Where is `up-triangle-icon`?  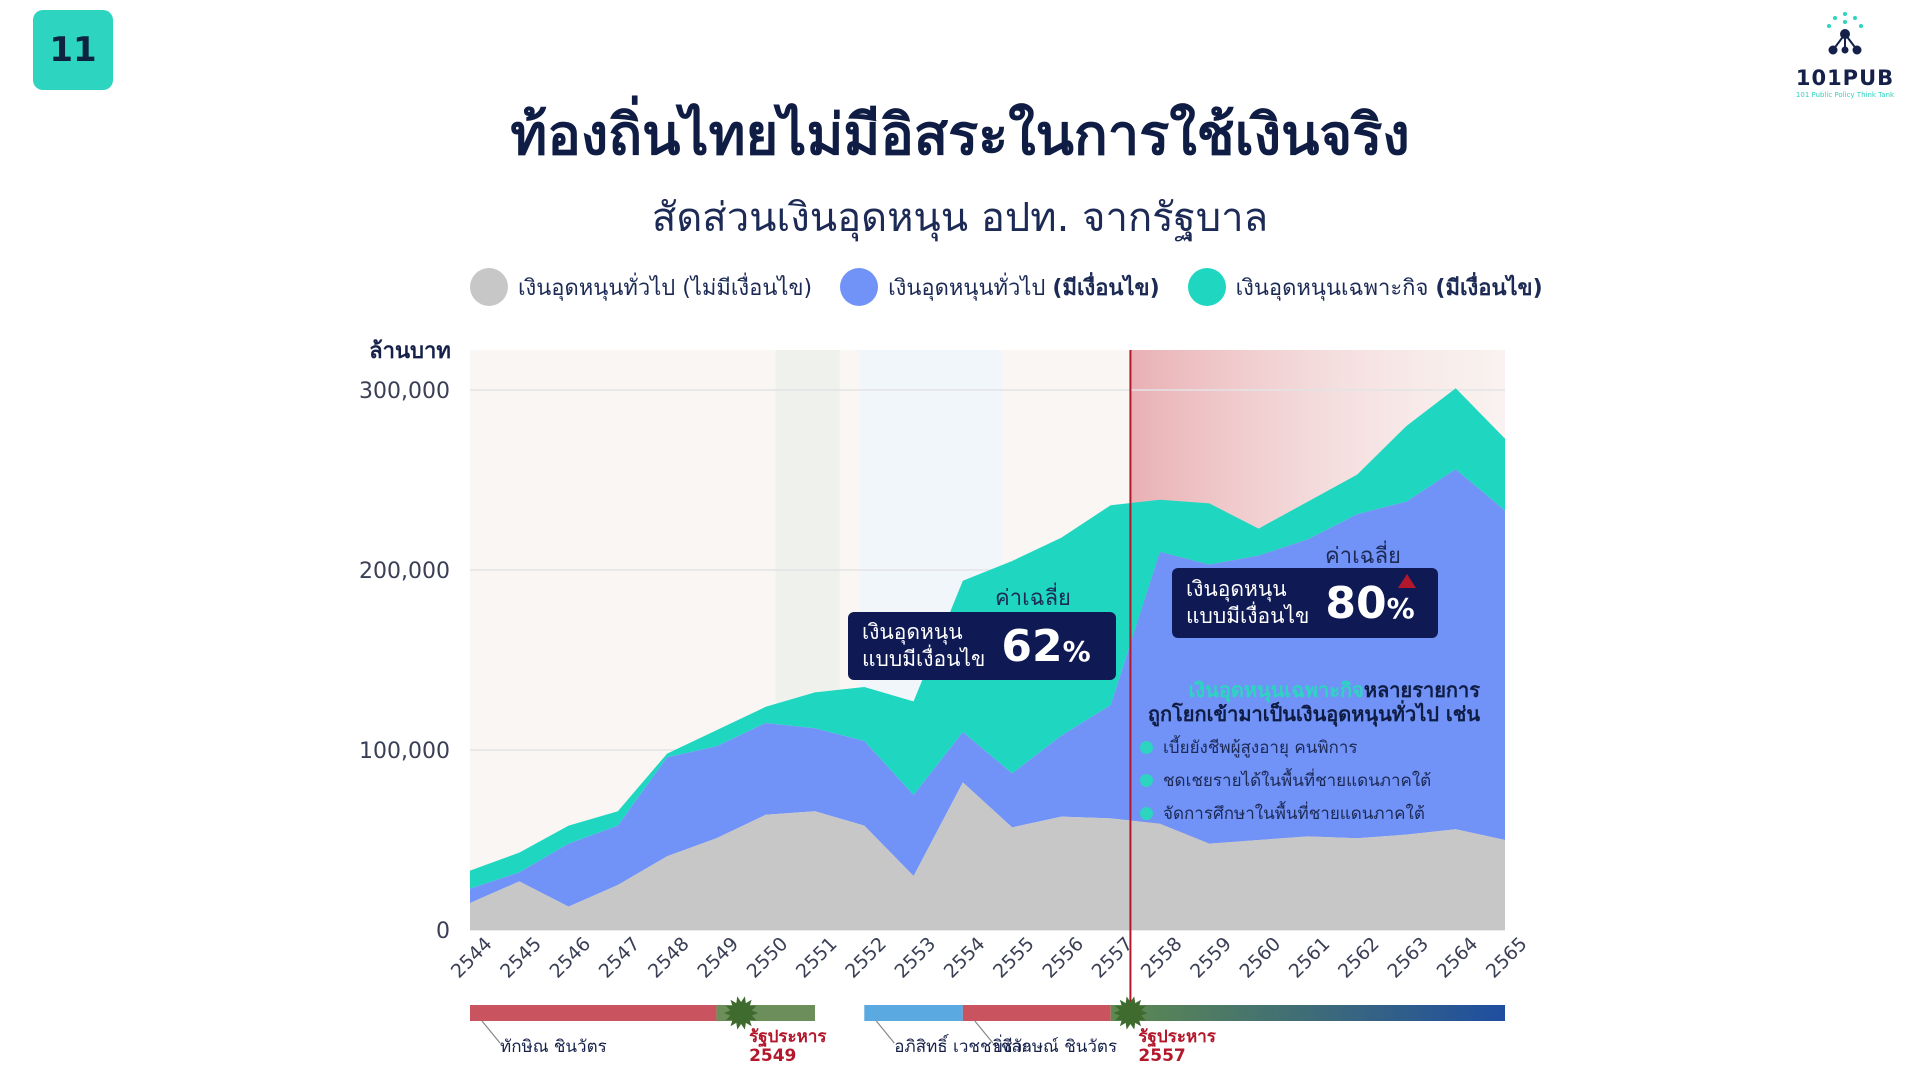
up-triangle-icon is located at coordinates (1407, 581).